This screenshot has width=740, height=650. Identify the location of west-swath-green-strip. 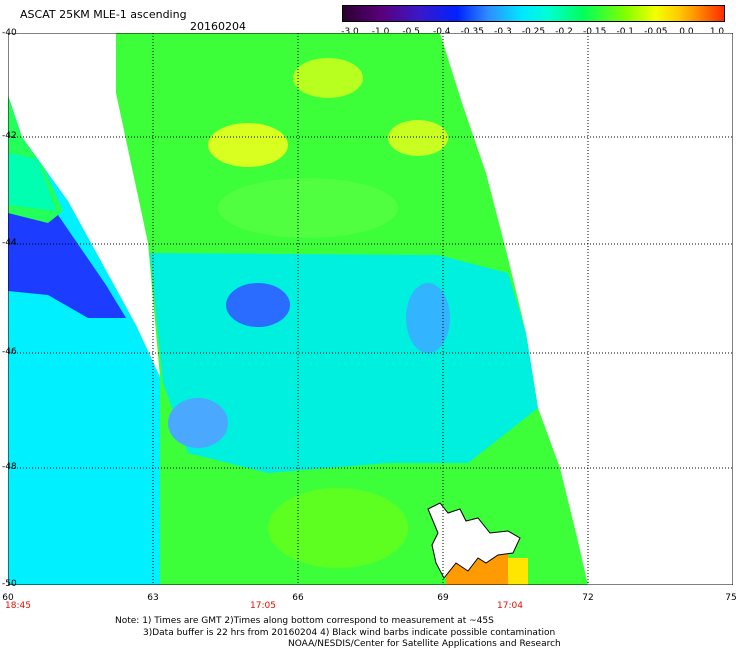
(32, 182).